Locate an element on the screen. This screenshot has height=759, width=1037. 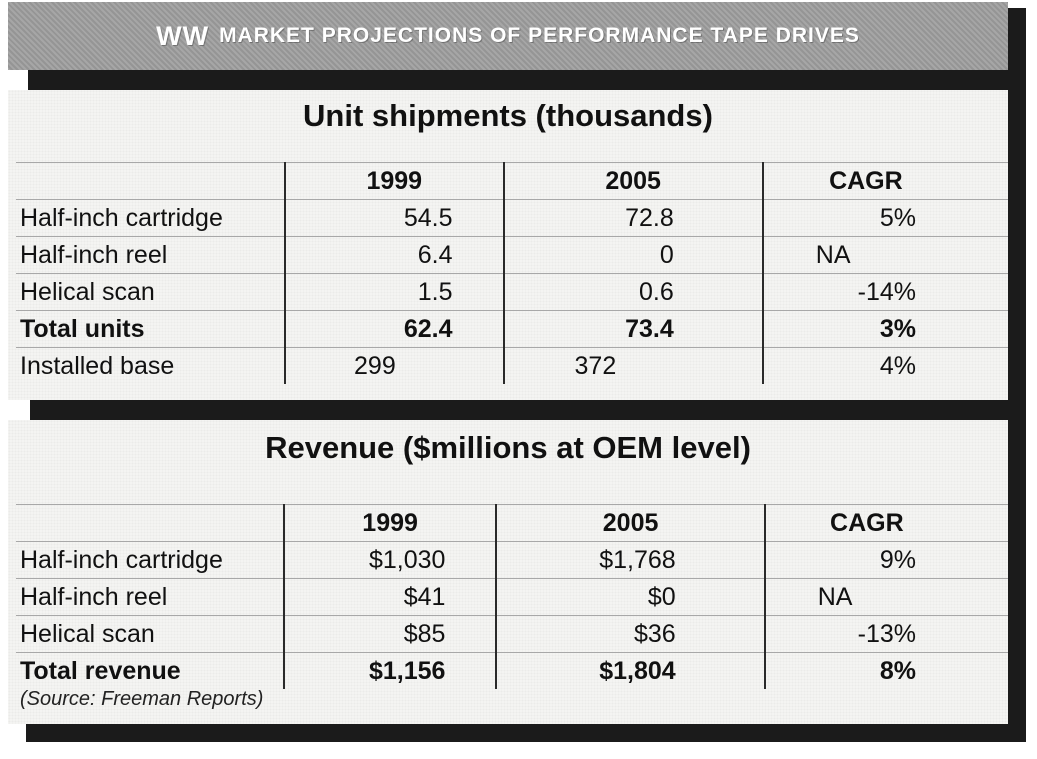
units-panel-title: Unit shipments (thousands) is located at coordinates (508, 115).